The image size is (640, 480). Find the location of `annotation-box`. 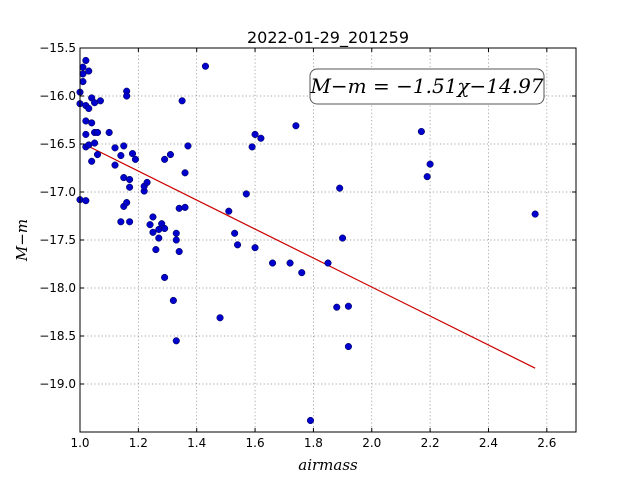

annotation-box is located at coordinates (427, 86).